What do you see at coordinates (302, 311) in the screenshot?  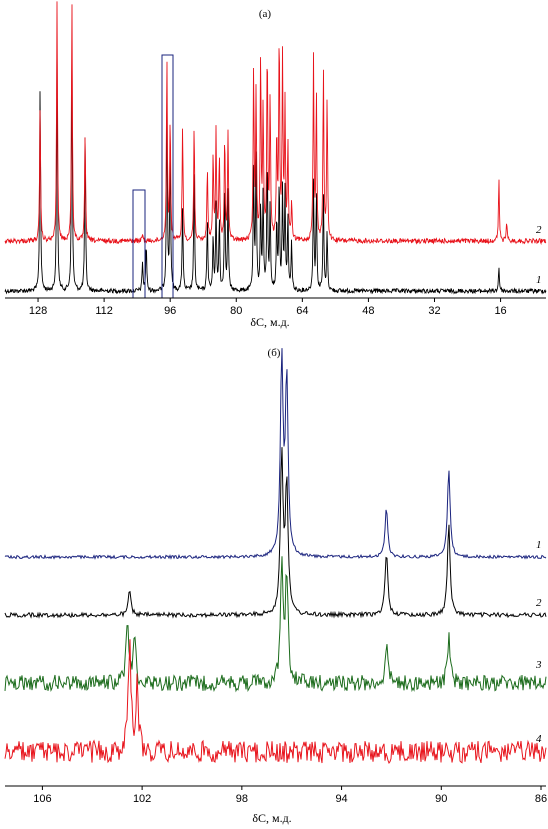 I see `x-tick-label-a-64: 64` at bounding box center [302, 311].